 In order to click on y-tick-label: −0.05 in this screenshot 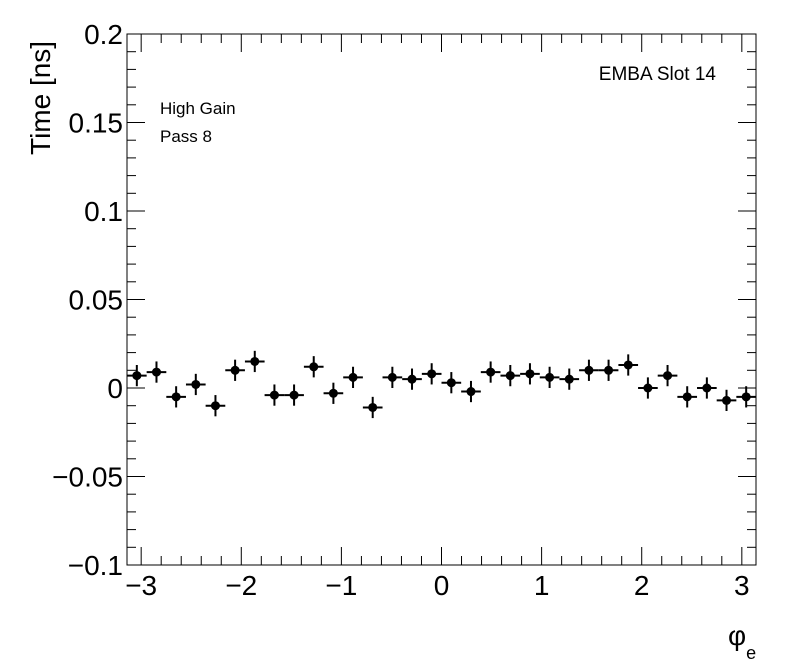, I will do `click(87, 477)`.